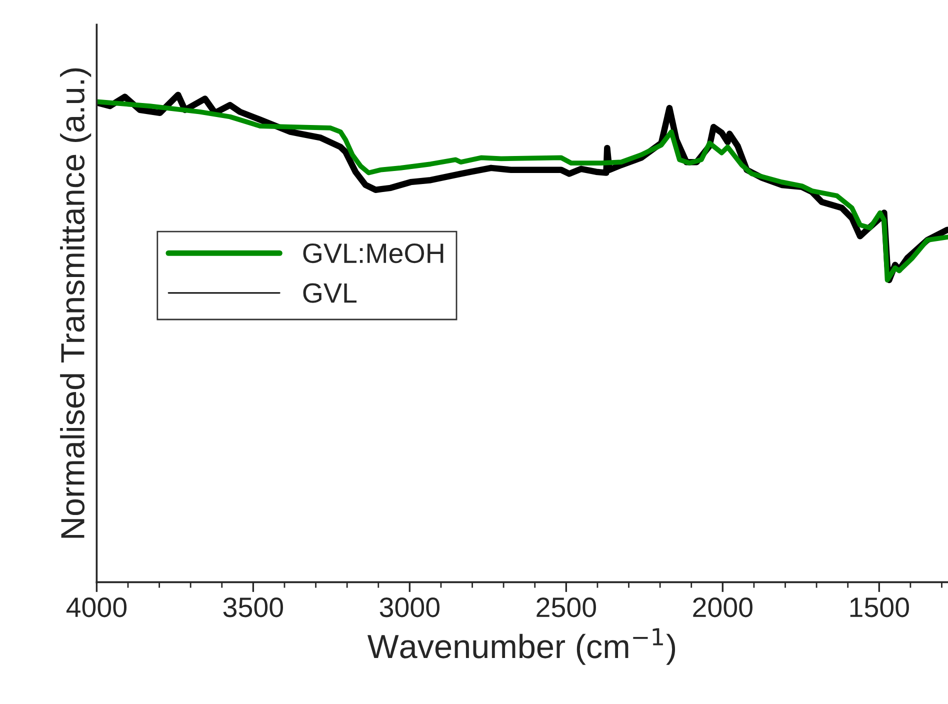 Image resolution: width=948 pixels, height=704 pixels. What do you see at coordinates (879, 608) in the screenshot?
I see `x-tick-label: 1500` at bounding box center [879, 608].